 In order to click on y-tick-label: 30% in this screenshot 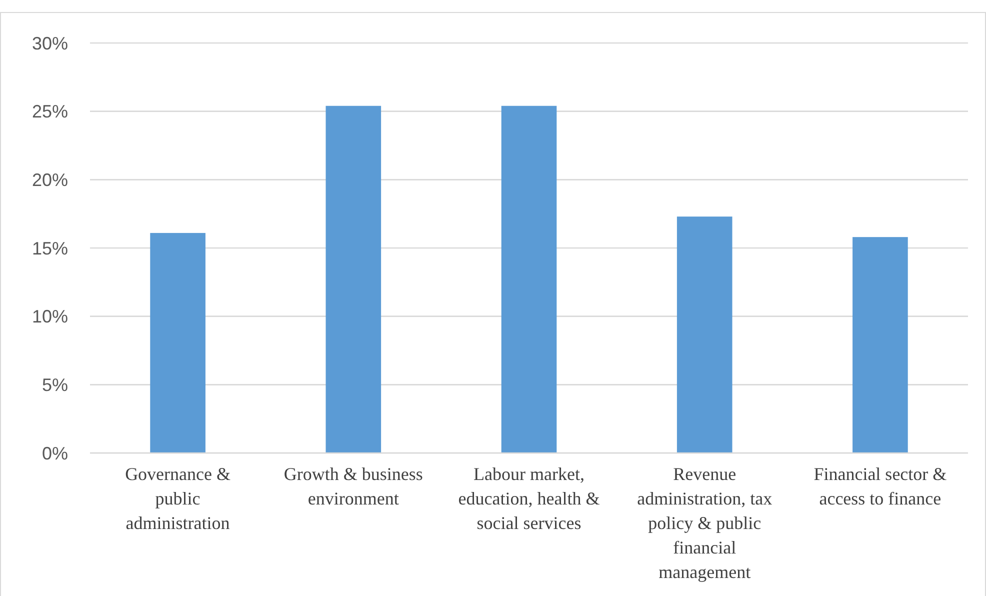, I will do `click(50, 43)`.